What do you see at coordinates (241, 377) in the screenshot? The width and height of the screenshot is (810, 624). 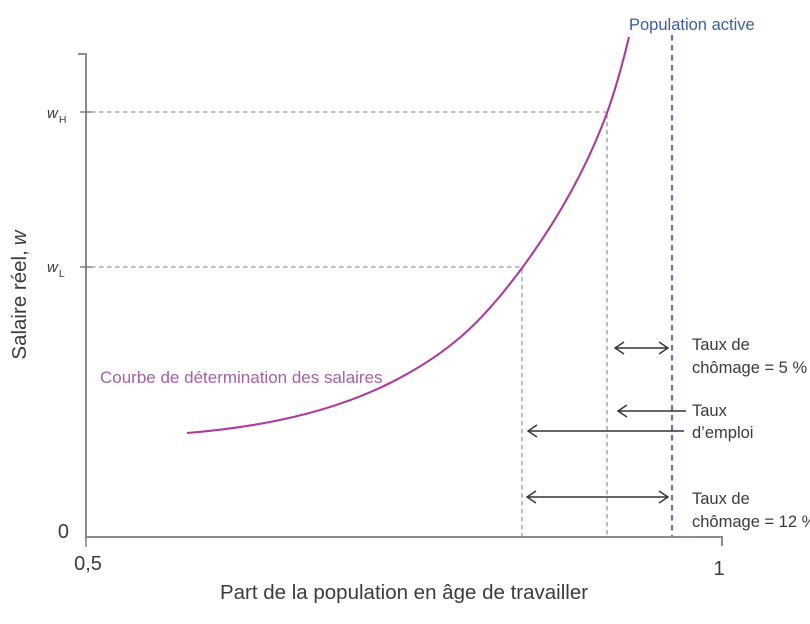 I see `wage-curve-label: Courbe de détermination des salaires` at bounding box center [241, 377].